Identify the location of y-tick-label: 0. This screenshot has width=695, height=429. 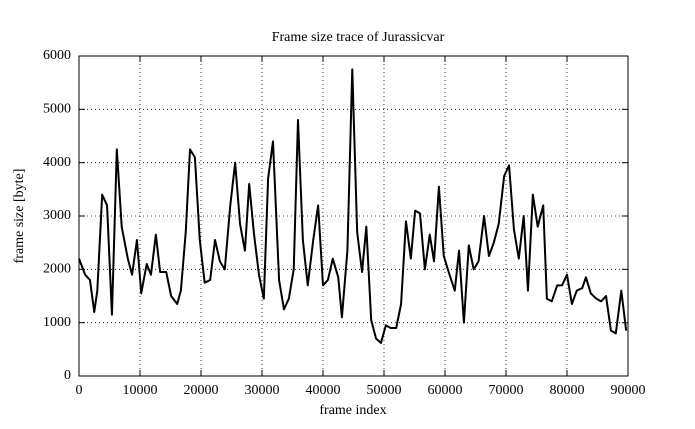
(67, 375).